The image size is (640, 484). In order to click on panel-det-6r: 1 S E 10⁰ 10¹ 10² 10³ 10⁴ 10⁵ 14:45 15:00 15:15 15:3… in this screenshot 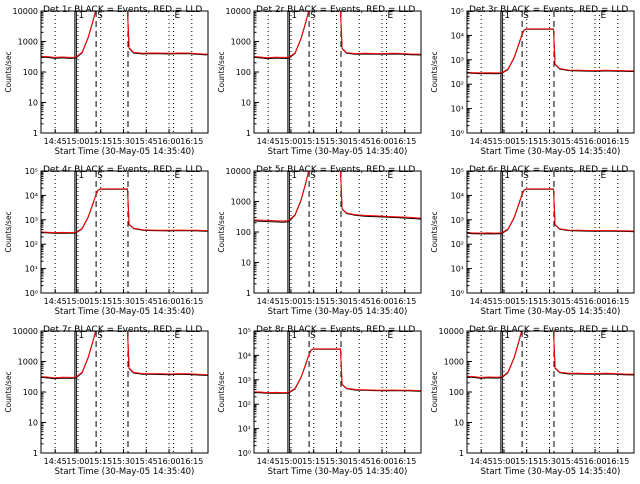, I will do `click(532, 241)`.